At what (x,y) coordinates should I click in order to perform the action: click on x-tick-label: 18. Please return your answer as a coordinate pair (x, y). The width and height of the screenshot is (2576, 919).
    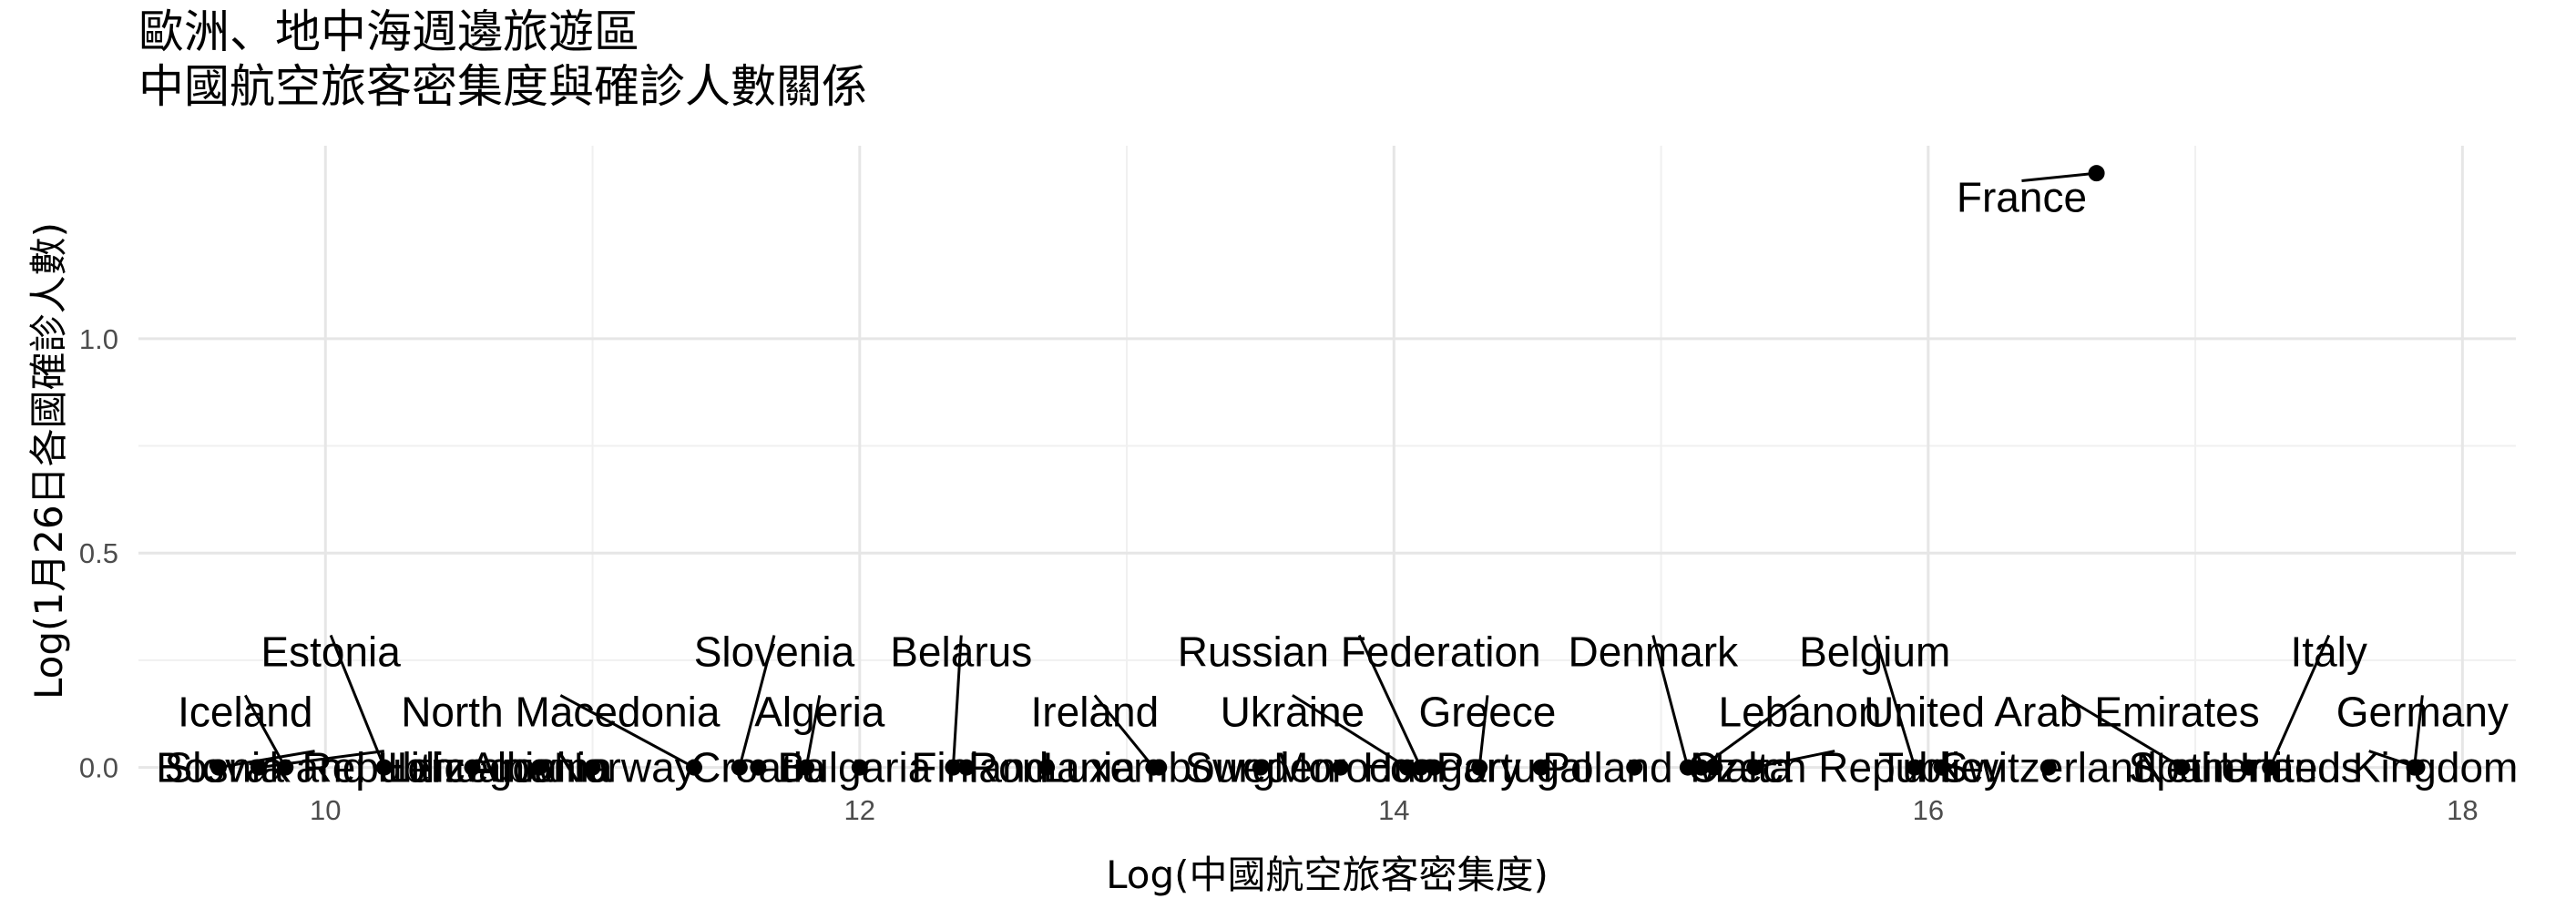
    Looking at the image, I should click on (2463, 810).